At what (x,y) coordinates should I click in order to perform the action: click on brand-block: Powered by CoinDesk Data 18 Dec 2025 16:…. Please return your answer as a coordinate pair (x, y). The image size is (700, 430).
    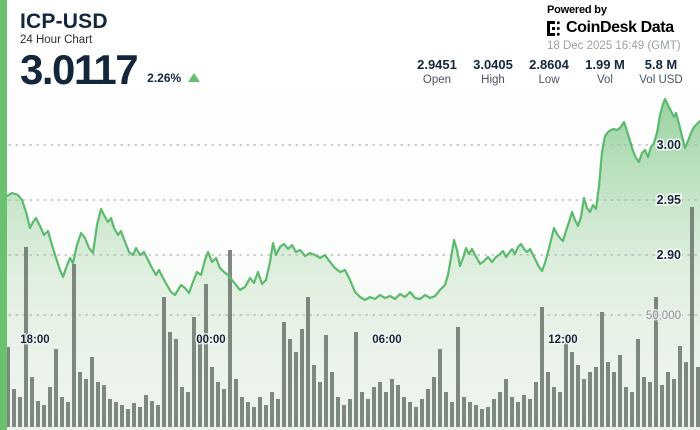
    Looking at the image, I should click on (622, 28).